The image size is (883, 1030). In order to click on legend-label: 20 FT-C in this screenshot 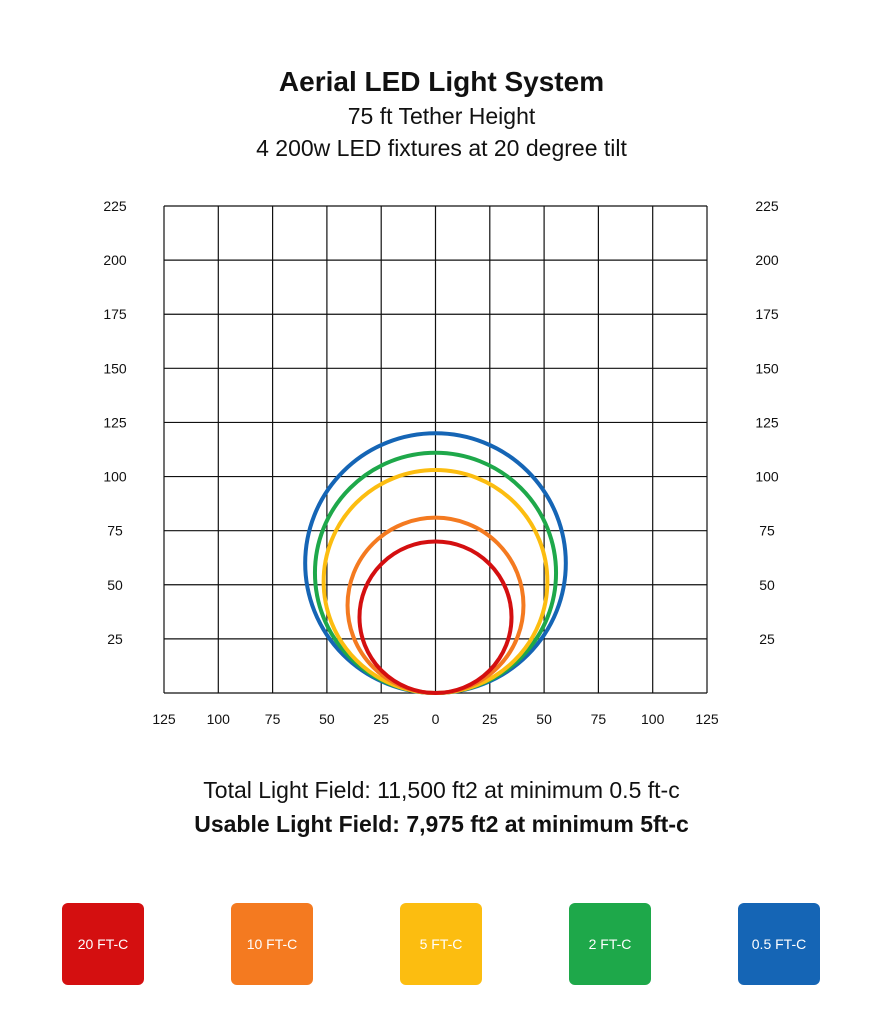, I will do `click(103, 944)`.